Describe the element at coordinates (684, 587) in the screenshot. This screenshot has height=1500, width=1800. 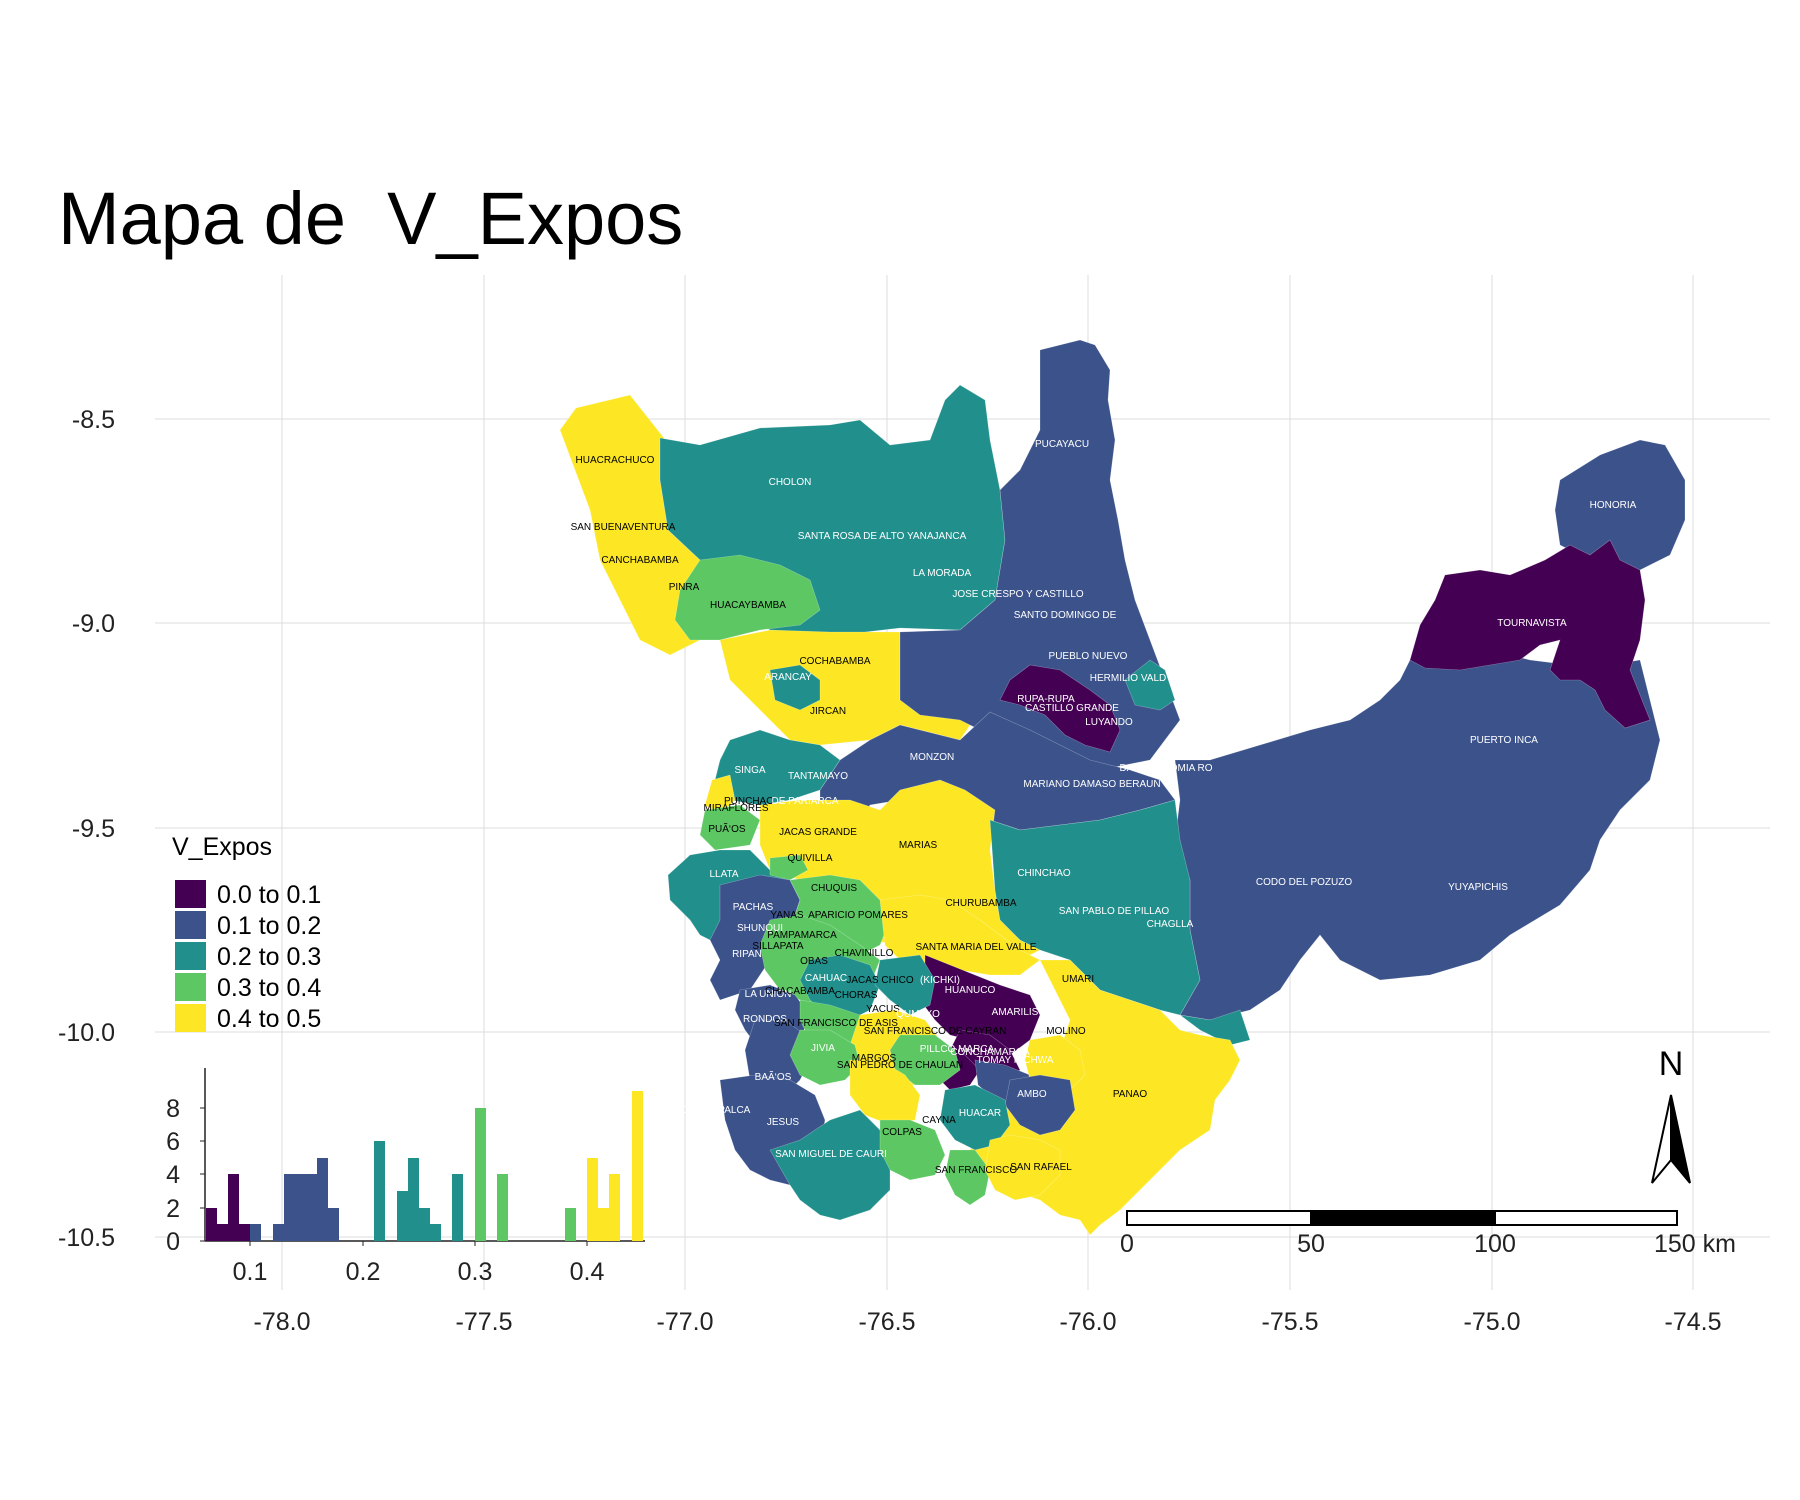
I see `district-label: PINRA` at that location.